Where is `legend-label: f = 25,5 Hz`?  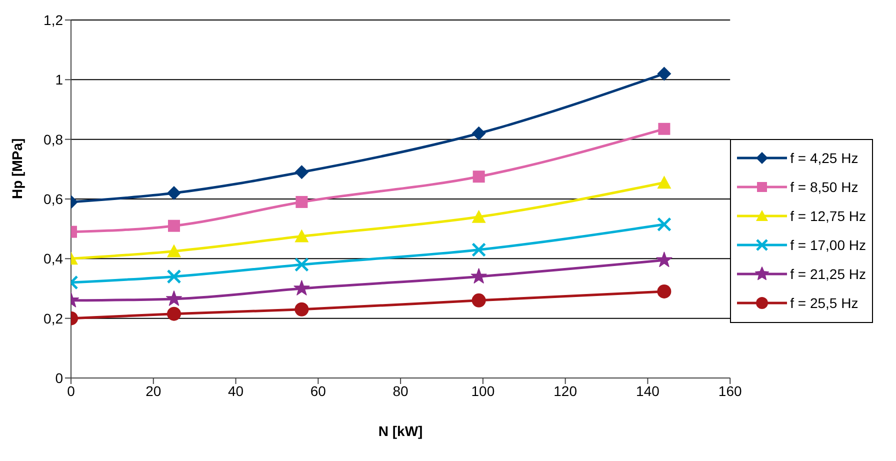
legend-label: f = 25,5 Hz is located at coordinates (824, 303).